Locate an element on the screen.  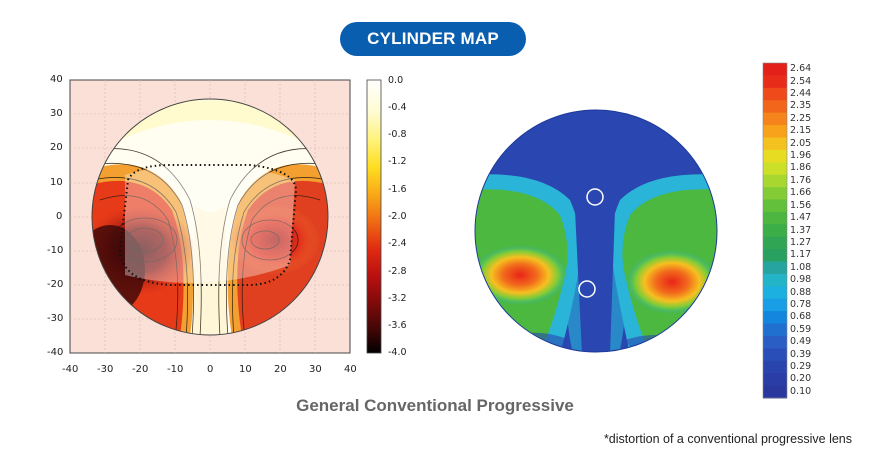
colorbar-label: 1.17 is located at coordinates (801, 255).